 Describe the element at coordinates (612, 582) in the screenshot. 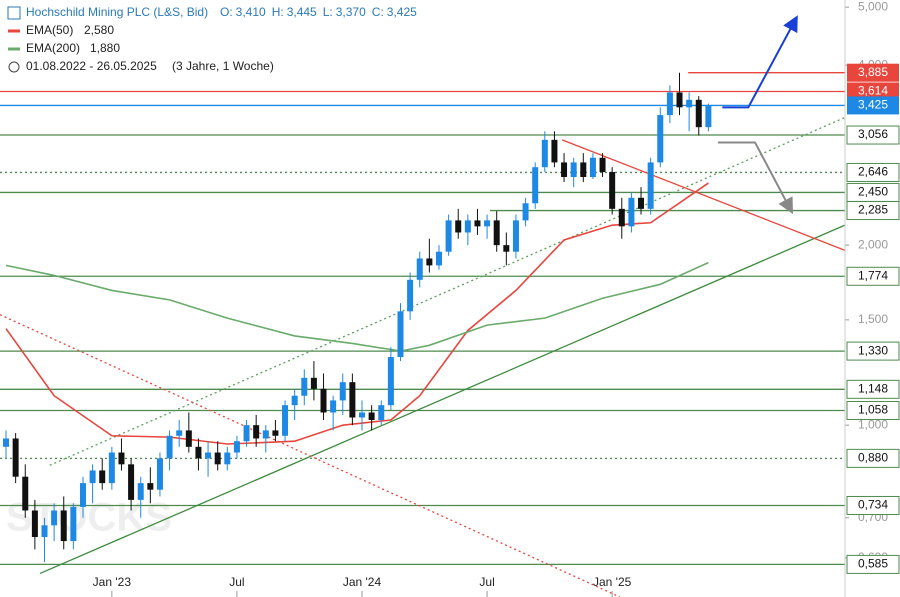

I see `x-tick-label: Jan '25` at that location.